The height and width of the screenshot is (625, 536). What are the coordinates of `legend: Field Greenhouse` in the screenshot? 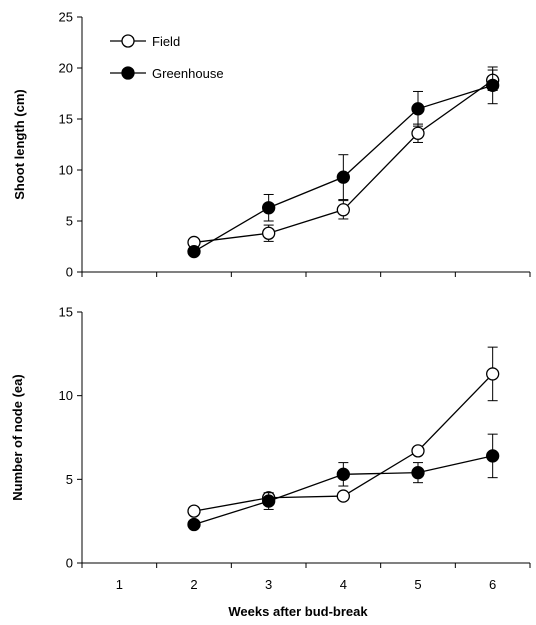 It's located at (167, 57).